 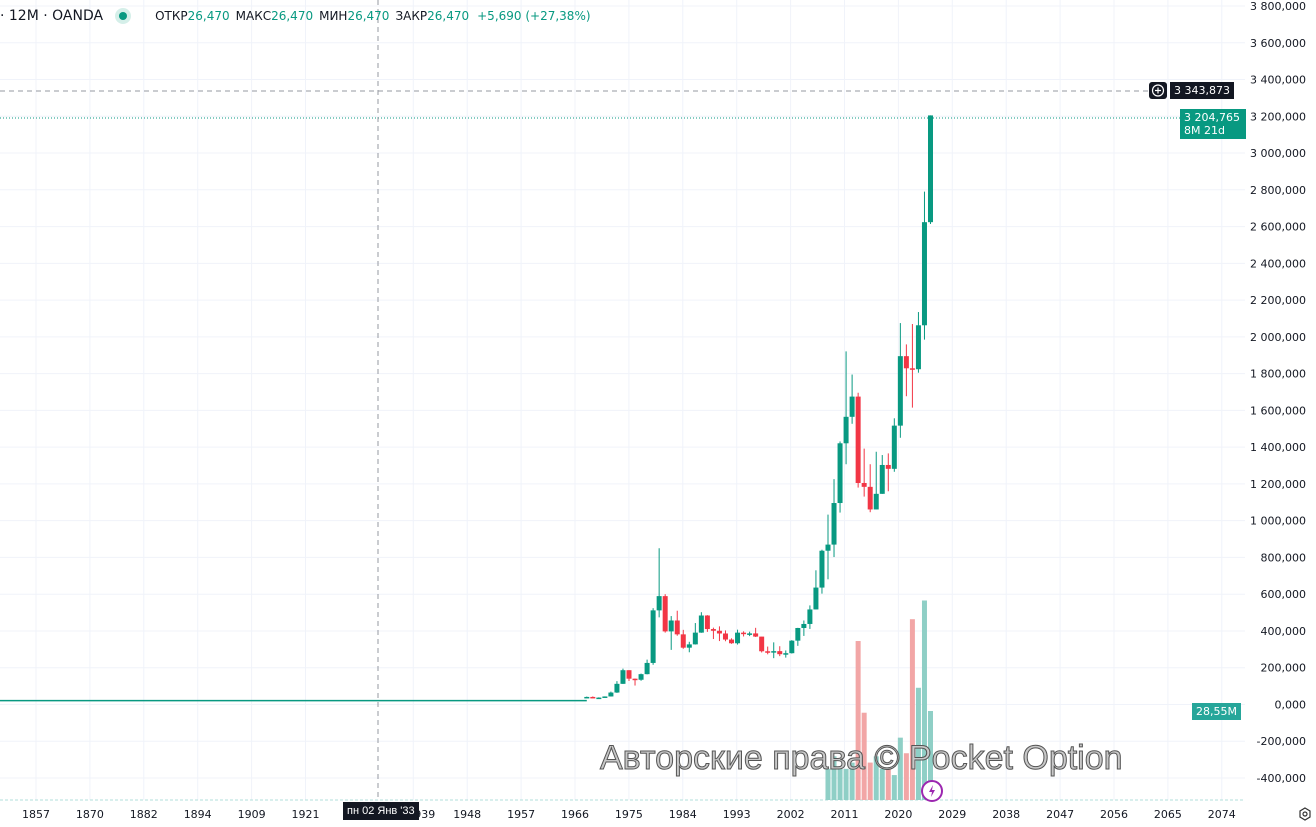 I want to click on price-tick-label: 2 000,000, so click(x=1278, y=337).